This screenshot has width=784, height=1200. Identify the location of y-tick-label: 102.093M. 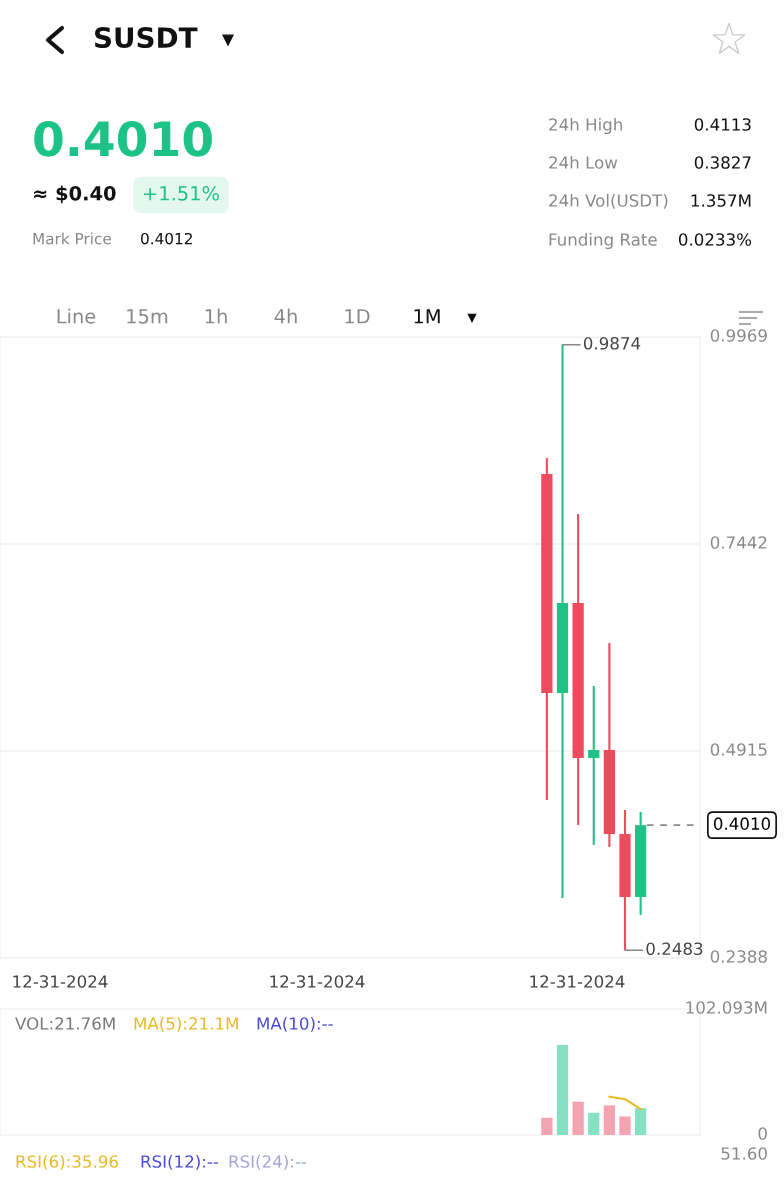
(726, 1007).